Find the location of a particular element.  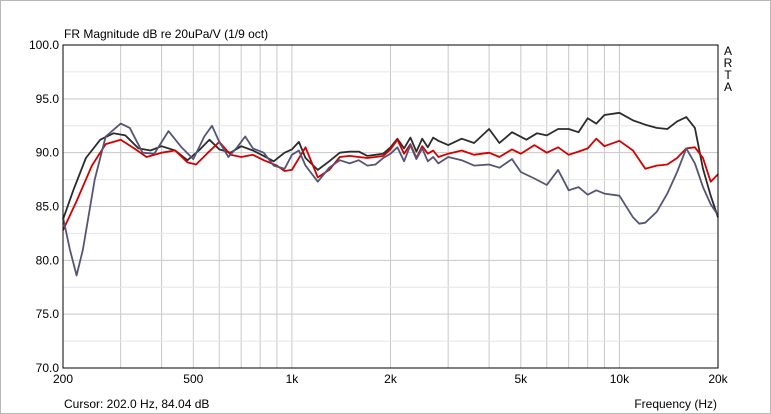

x-tick-label: 10k is located at coordinates (620, 379).